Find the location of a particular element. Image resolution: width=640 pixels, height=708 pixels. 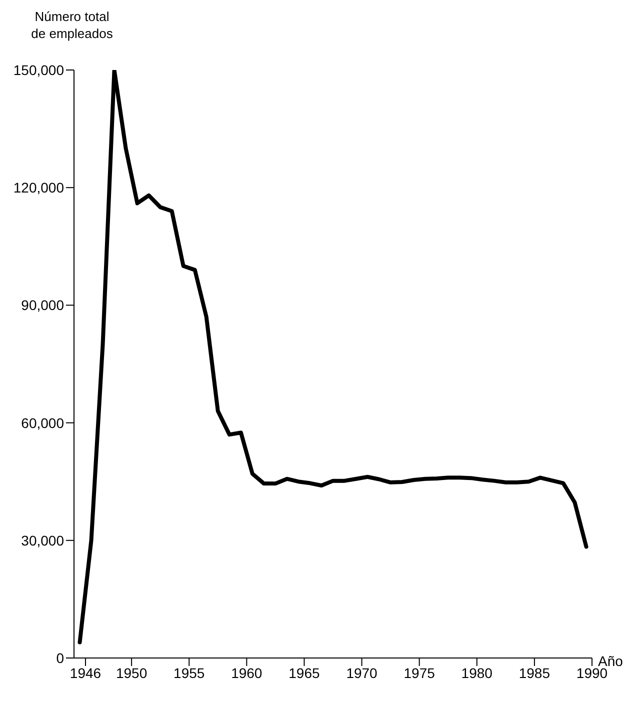

y-tick-label: 0 is located at coordinates (60, 658).